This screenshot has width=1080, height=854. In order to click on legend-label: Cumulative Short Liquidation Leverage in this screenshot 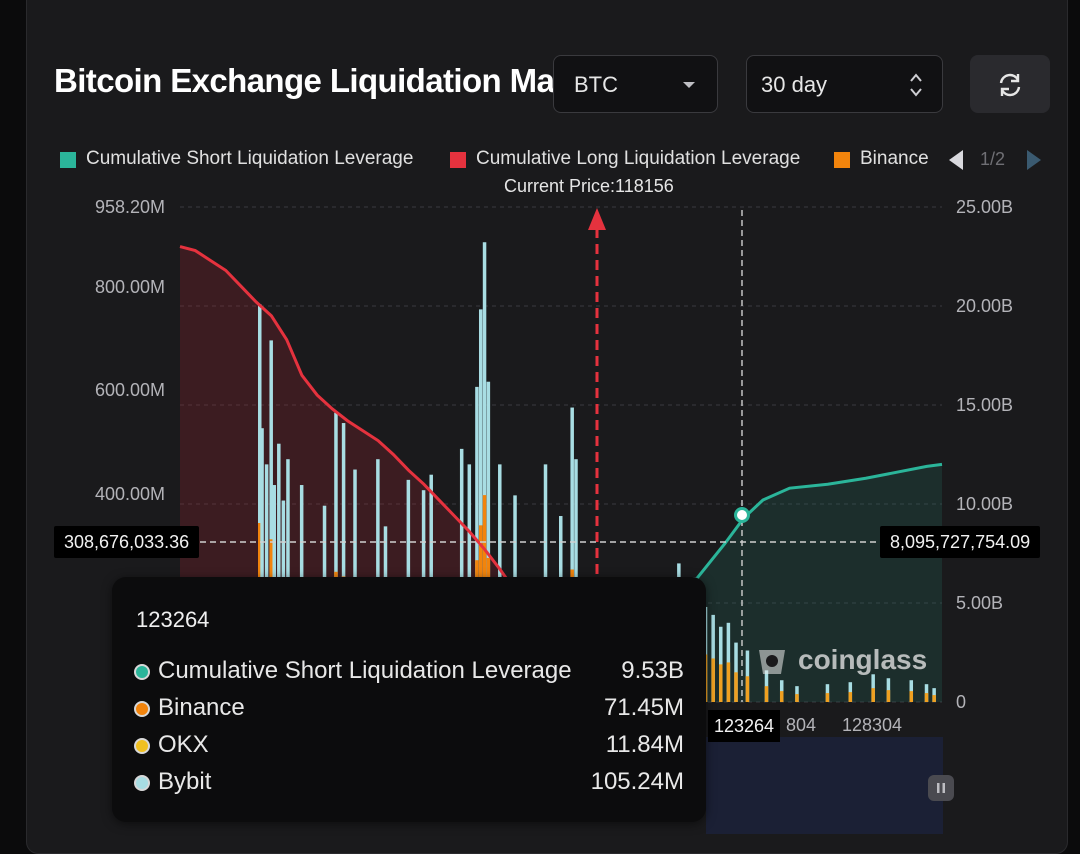, I will do `click(250, 158)`.